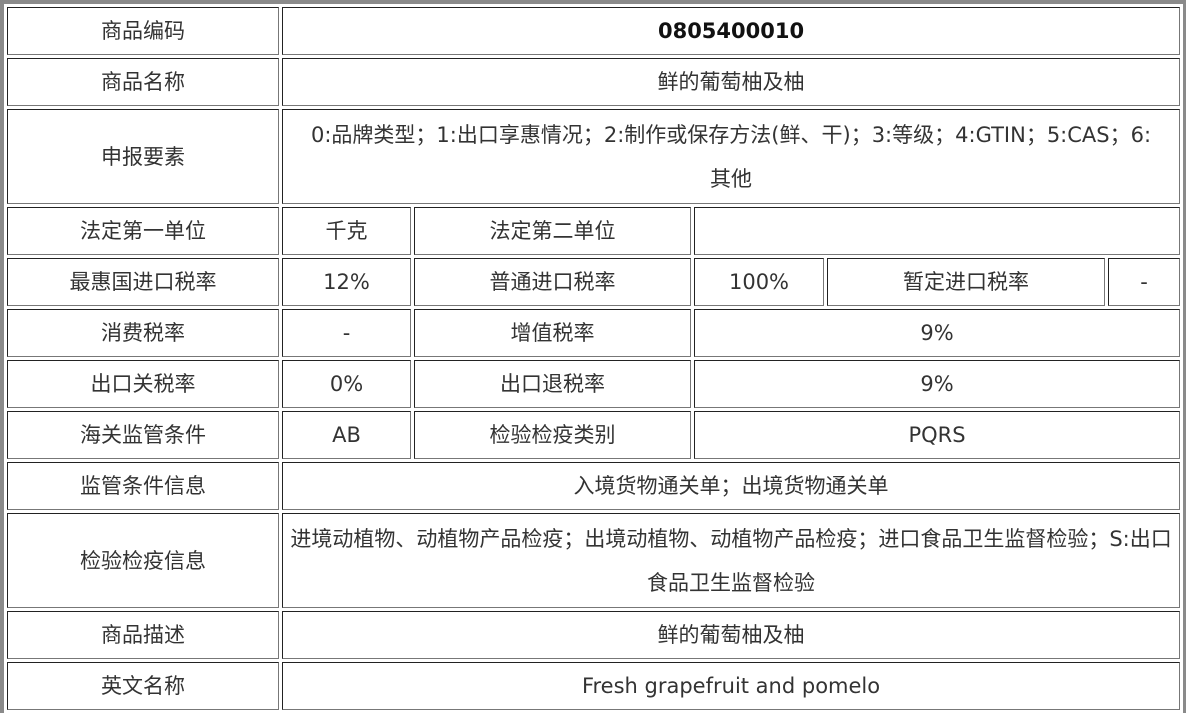 The image size is (1186, 713). Describe the element at coordinates (346, 384) in the screenshot. I see `value-cell: 0%` at that location.